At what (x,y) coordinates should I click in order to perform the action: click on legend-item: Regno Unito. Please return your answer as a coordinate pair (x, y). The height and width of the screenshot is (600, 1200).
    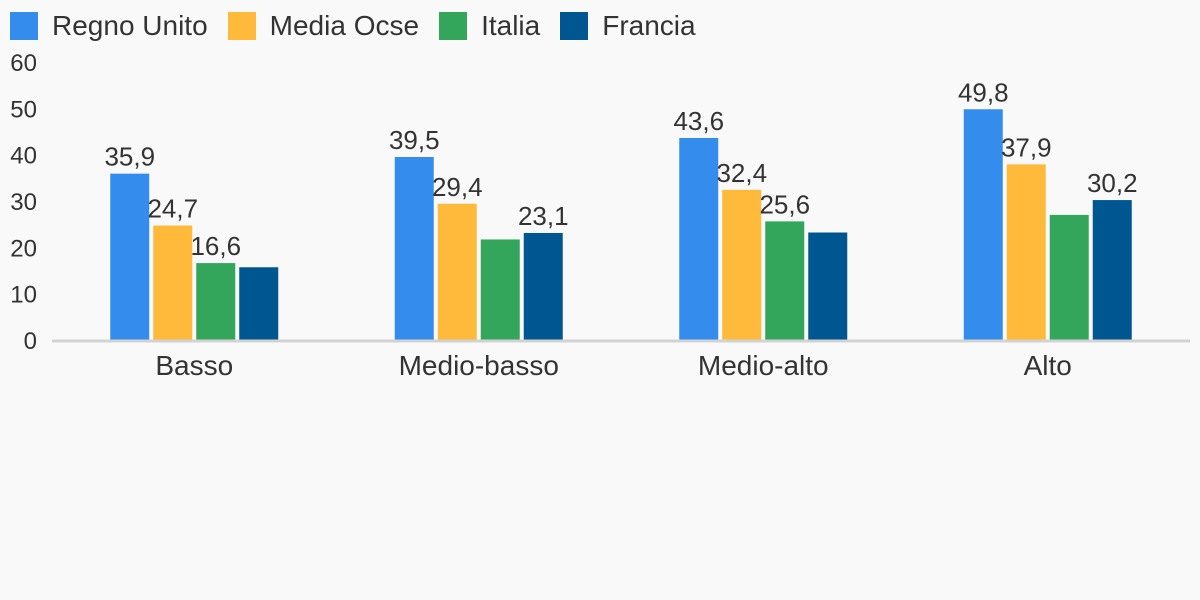
    Looking at the image, I should click on (109, 26).